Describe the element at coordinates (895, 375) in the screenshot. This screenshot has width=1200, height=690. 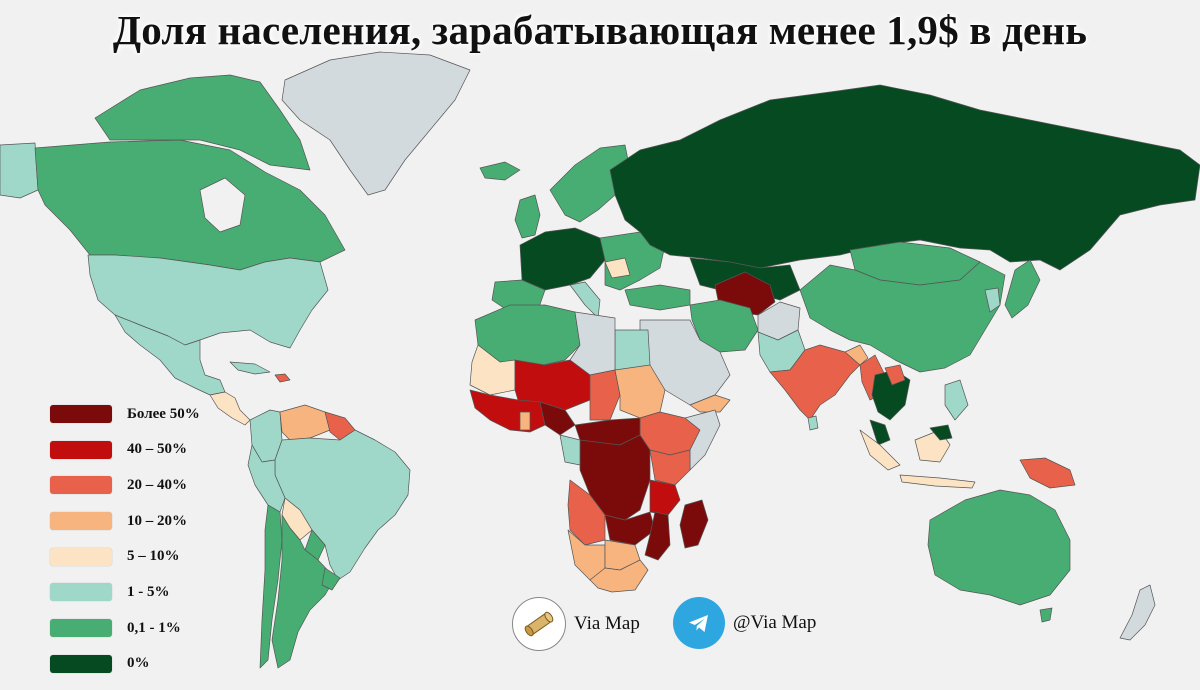
I see `region-laos` at that location.